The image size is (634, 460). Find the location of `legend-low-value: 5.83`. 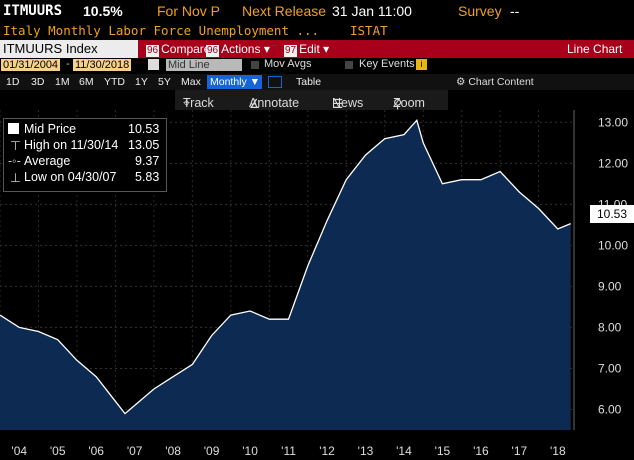

legend-low-value: 5.83 is located at coordinates (147, 177).